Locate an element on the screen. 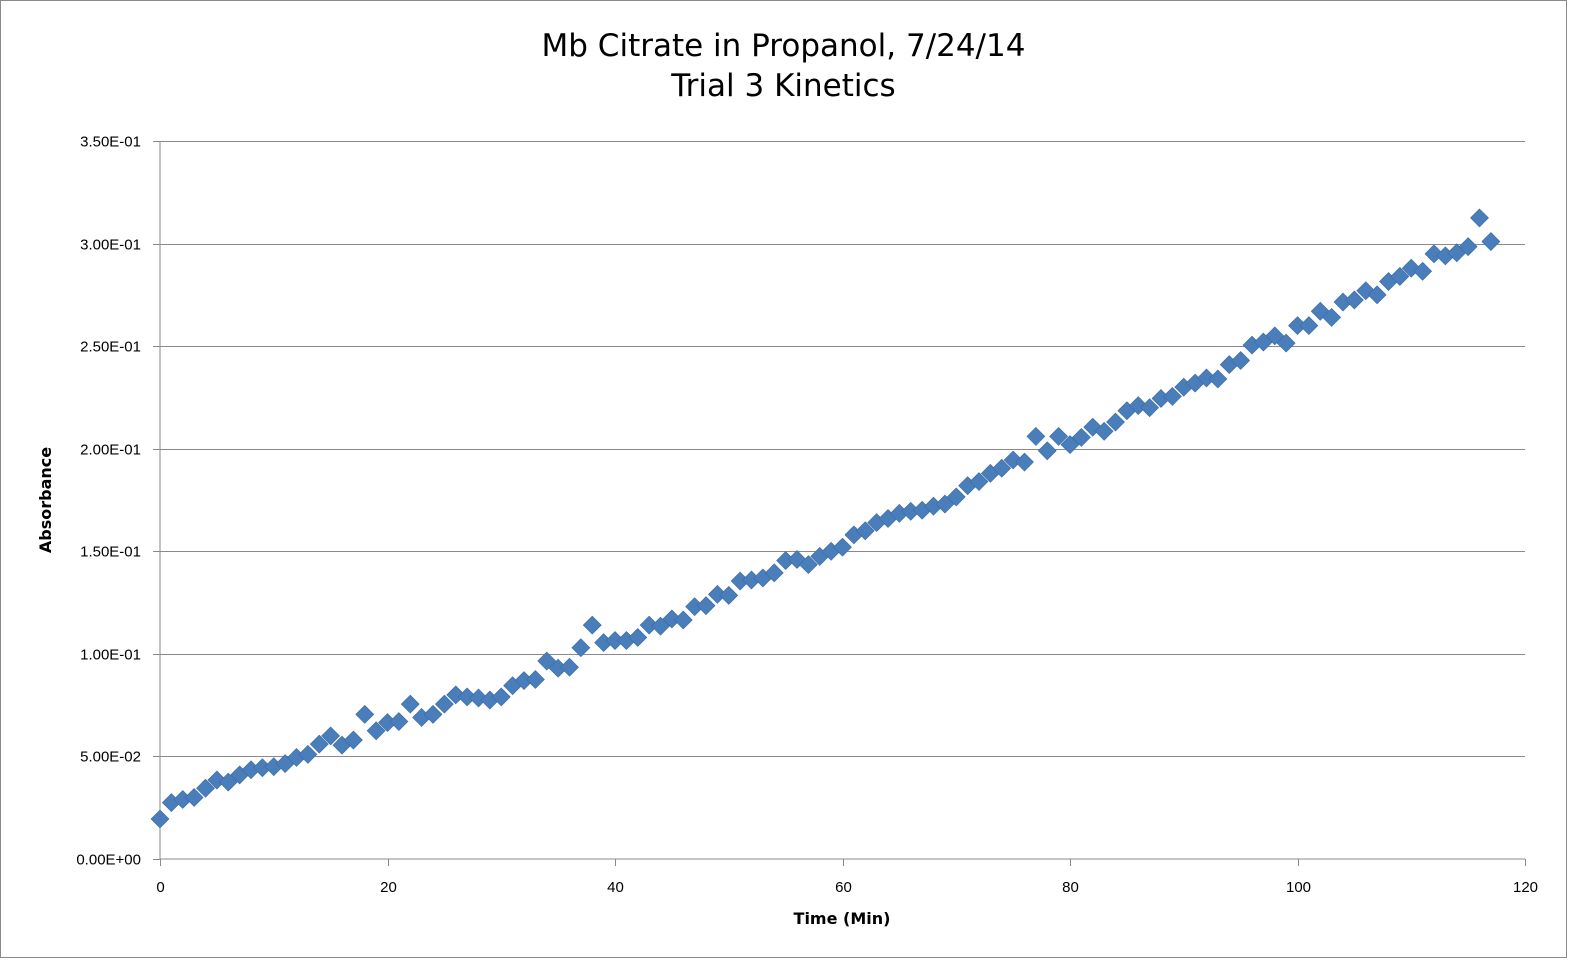 This screenshot has height=968, width=1583. y-axis-label: Absorbance is located at coordinates (45, 500).